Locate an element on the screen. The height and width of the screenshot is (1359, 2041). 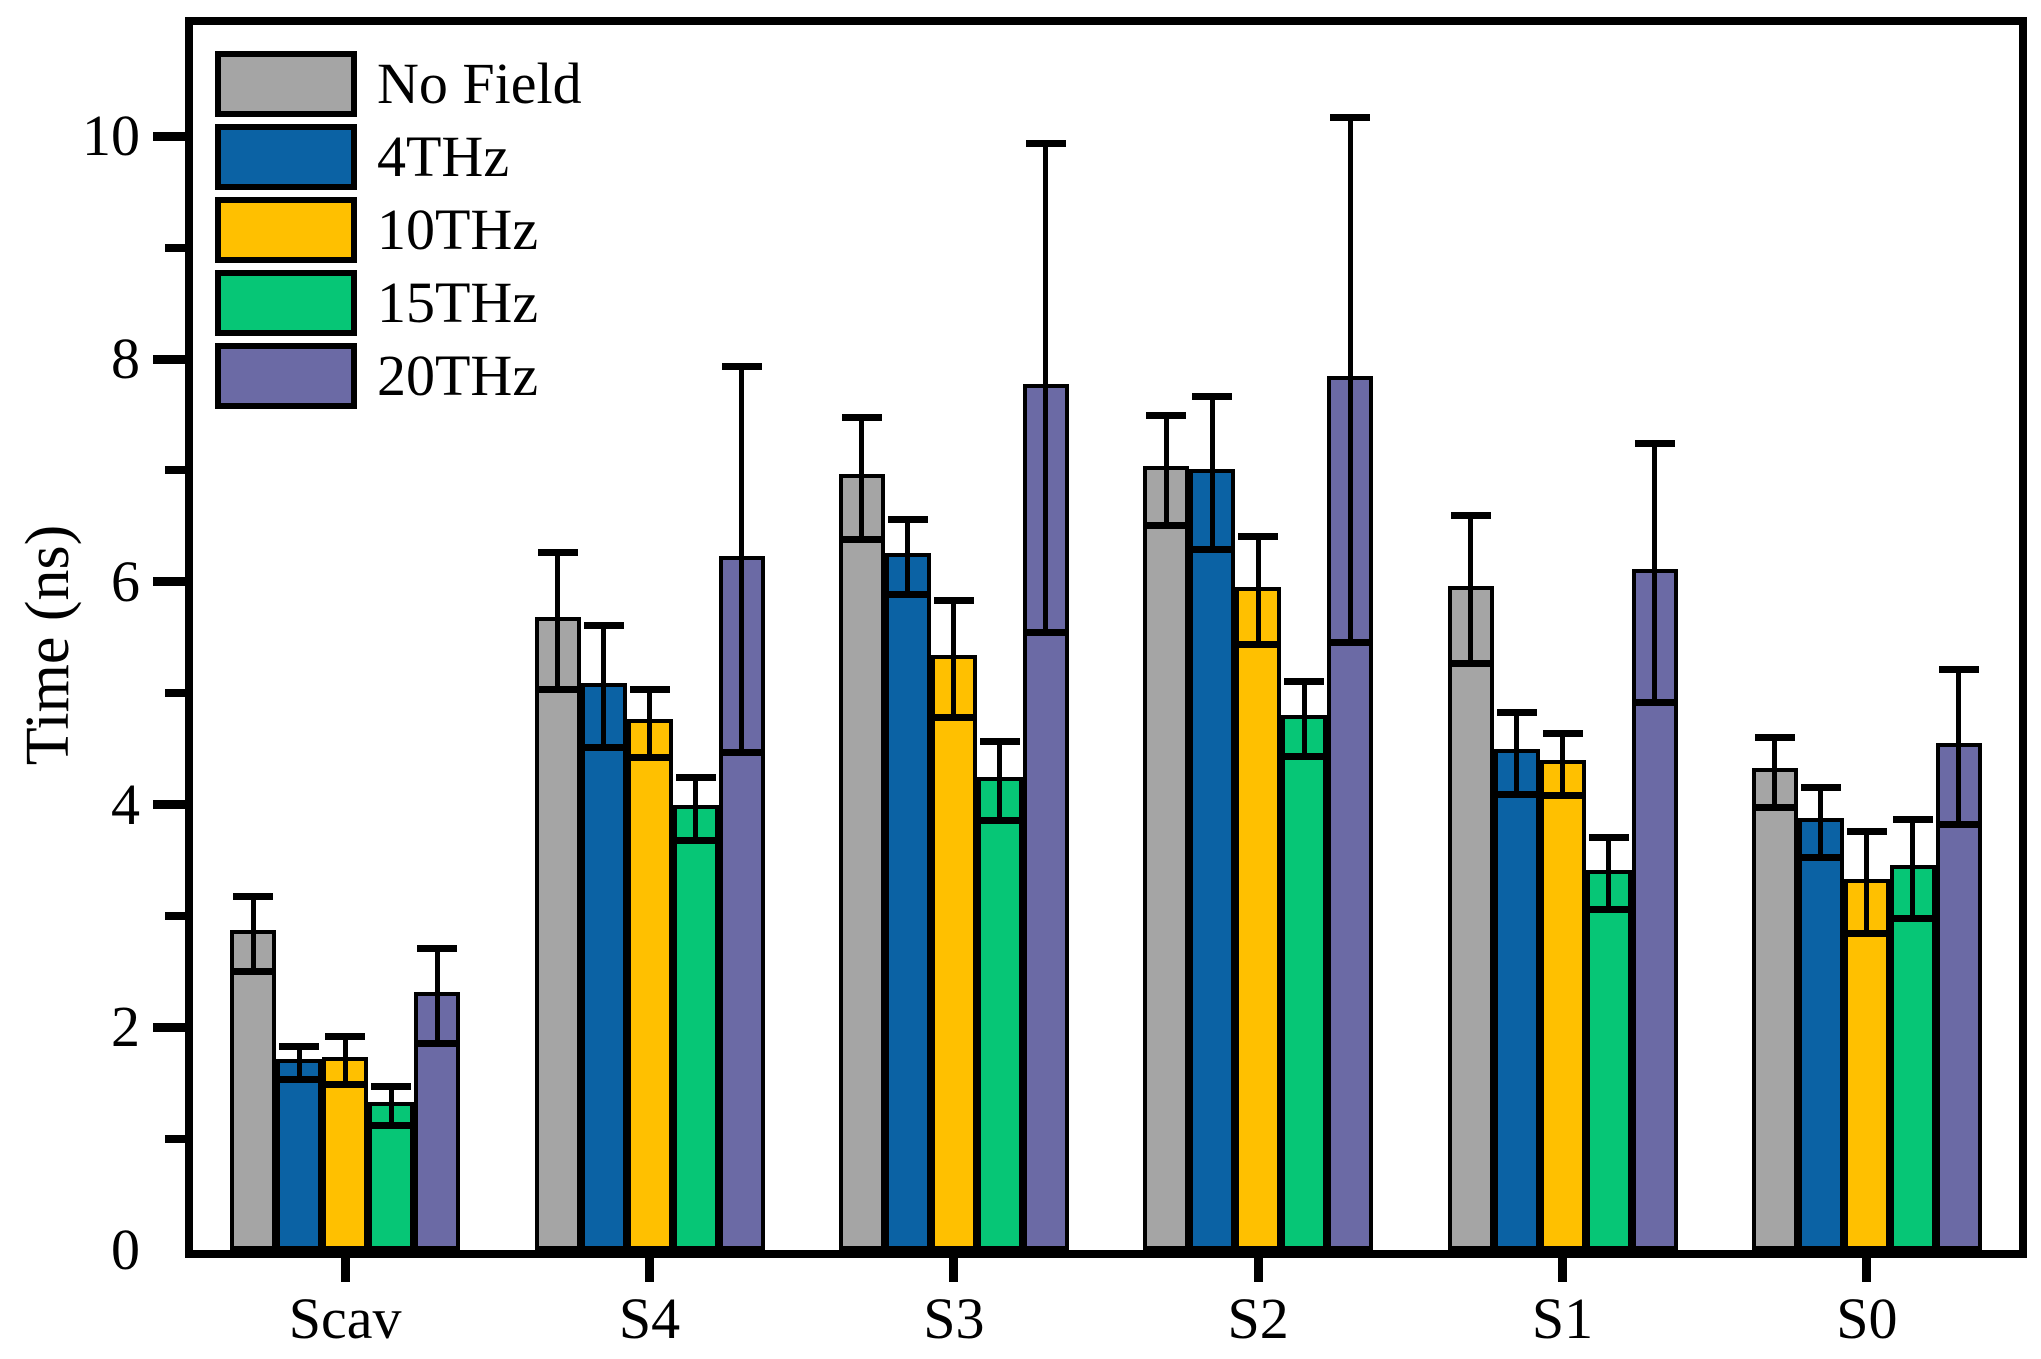
legend-swatch-15thz is located at coordinates (286, 302).